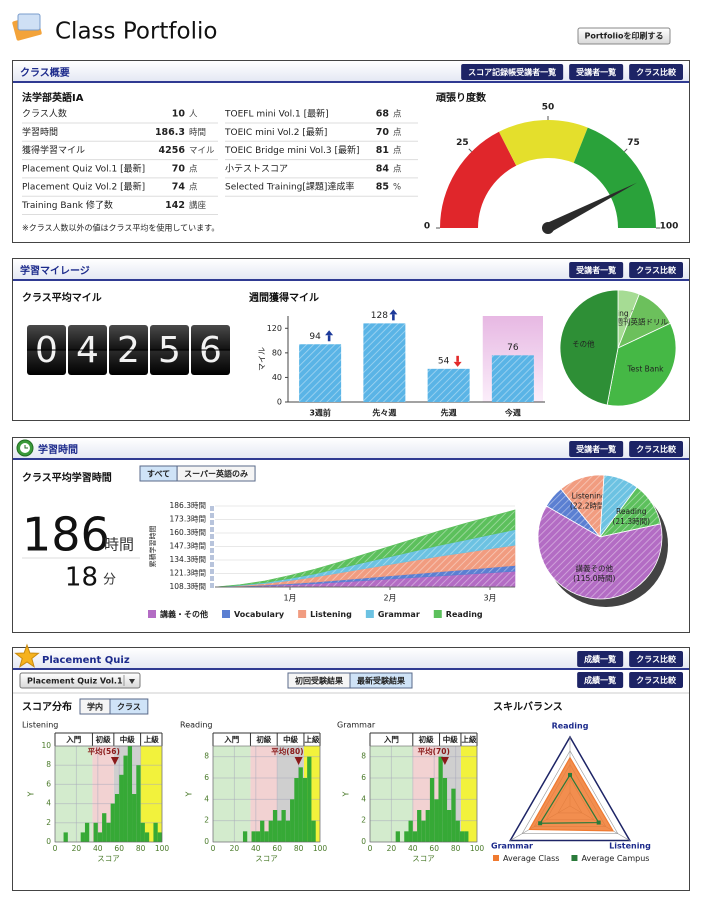  I want to click on result-tab-label: 最新受験結果, so click(381, 681).